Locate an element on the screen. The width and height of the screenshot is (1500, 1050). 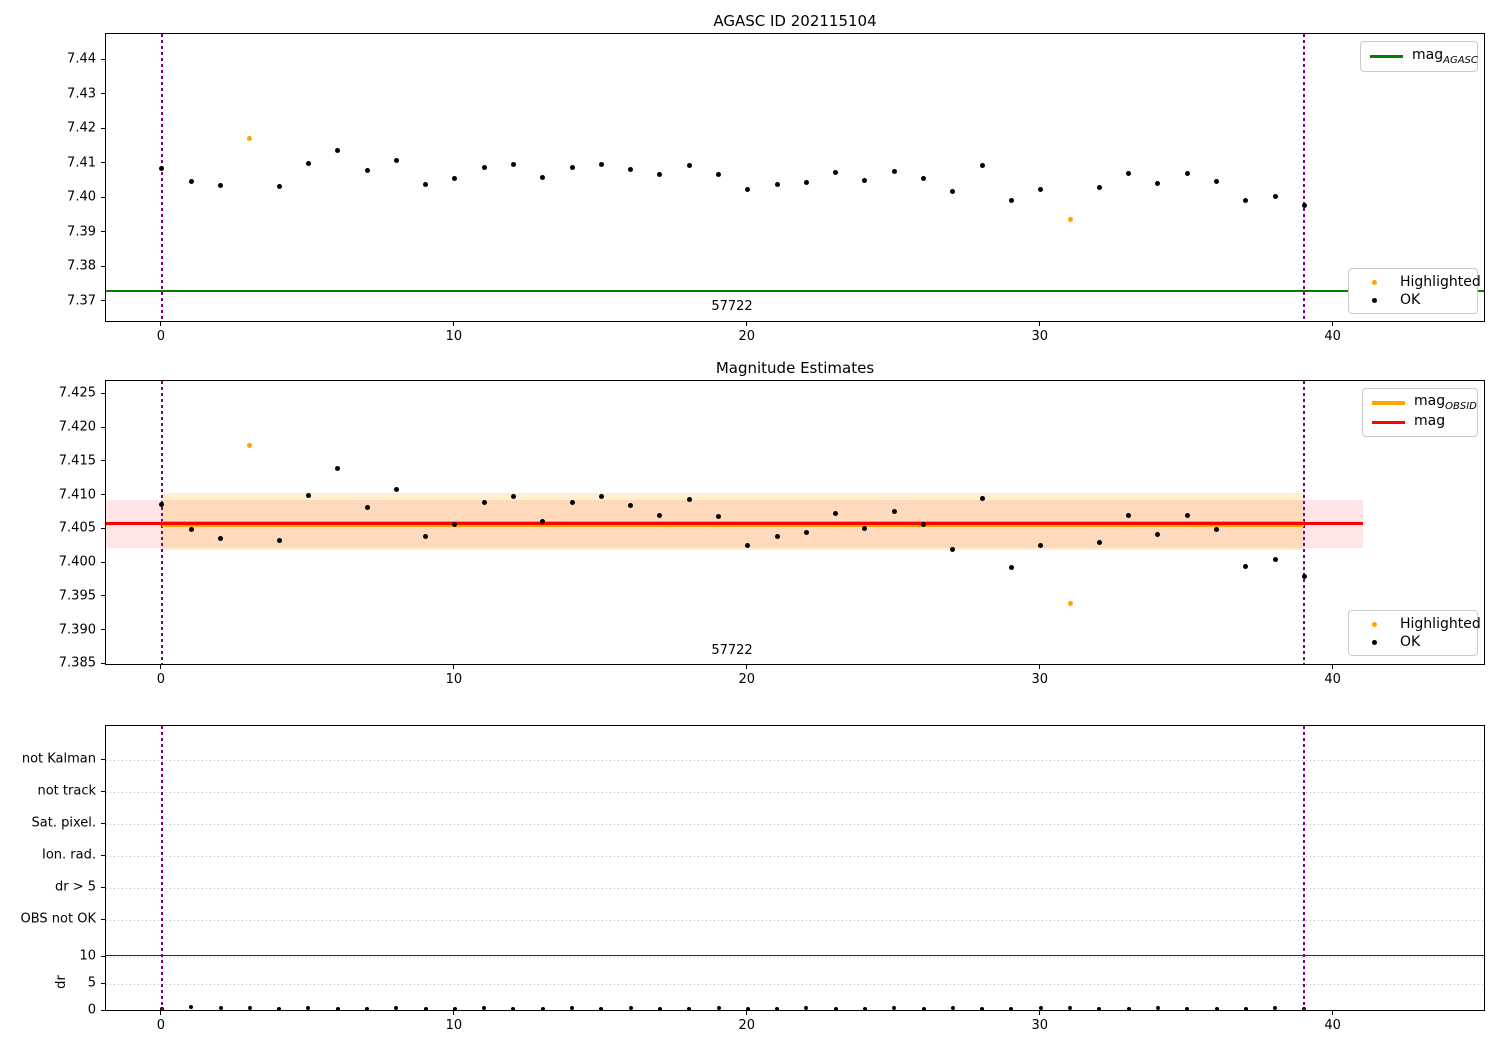
y-tick-label: 7.41 is located at coordinates (81, 163).